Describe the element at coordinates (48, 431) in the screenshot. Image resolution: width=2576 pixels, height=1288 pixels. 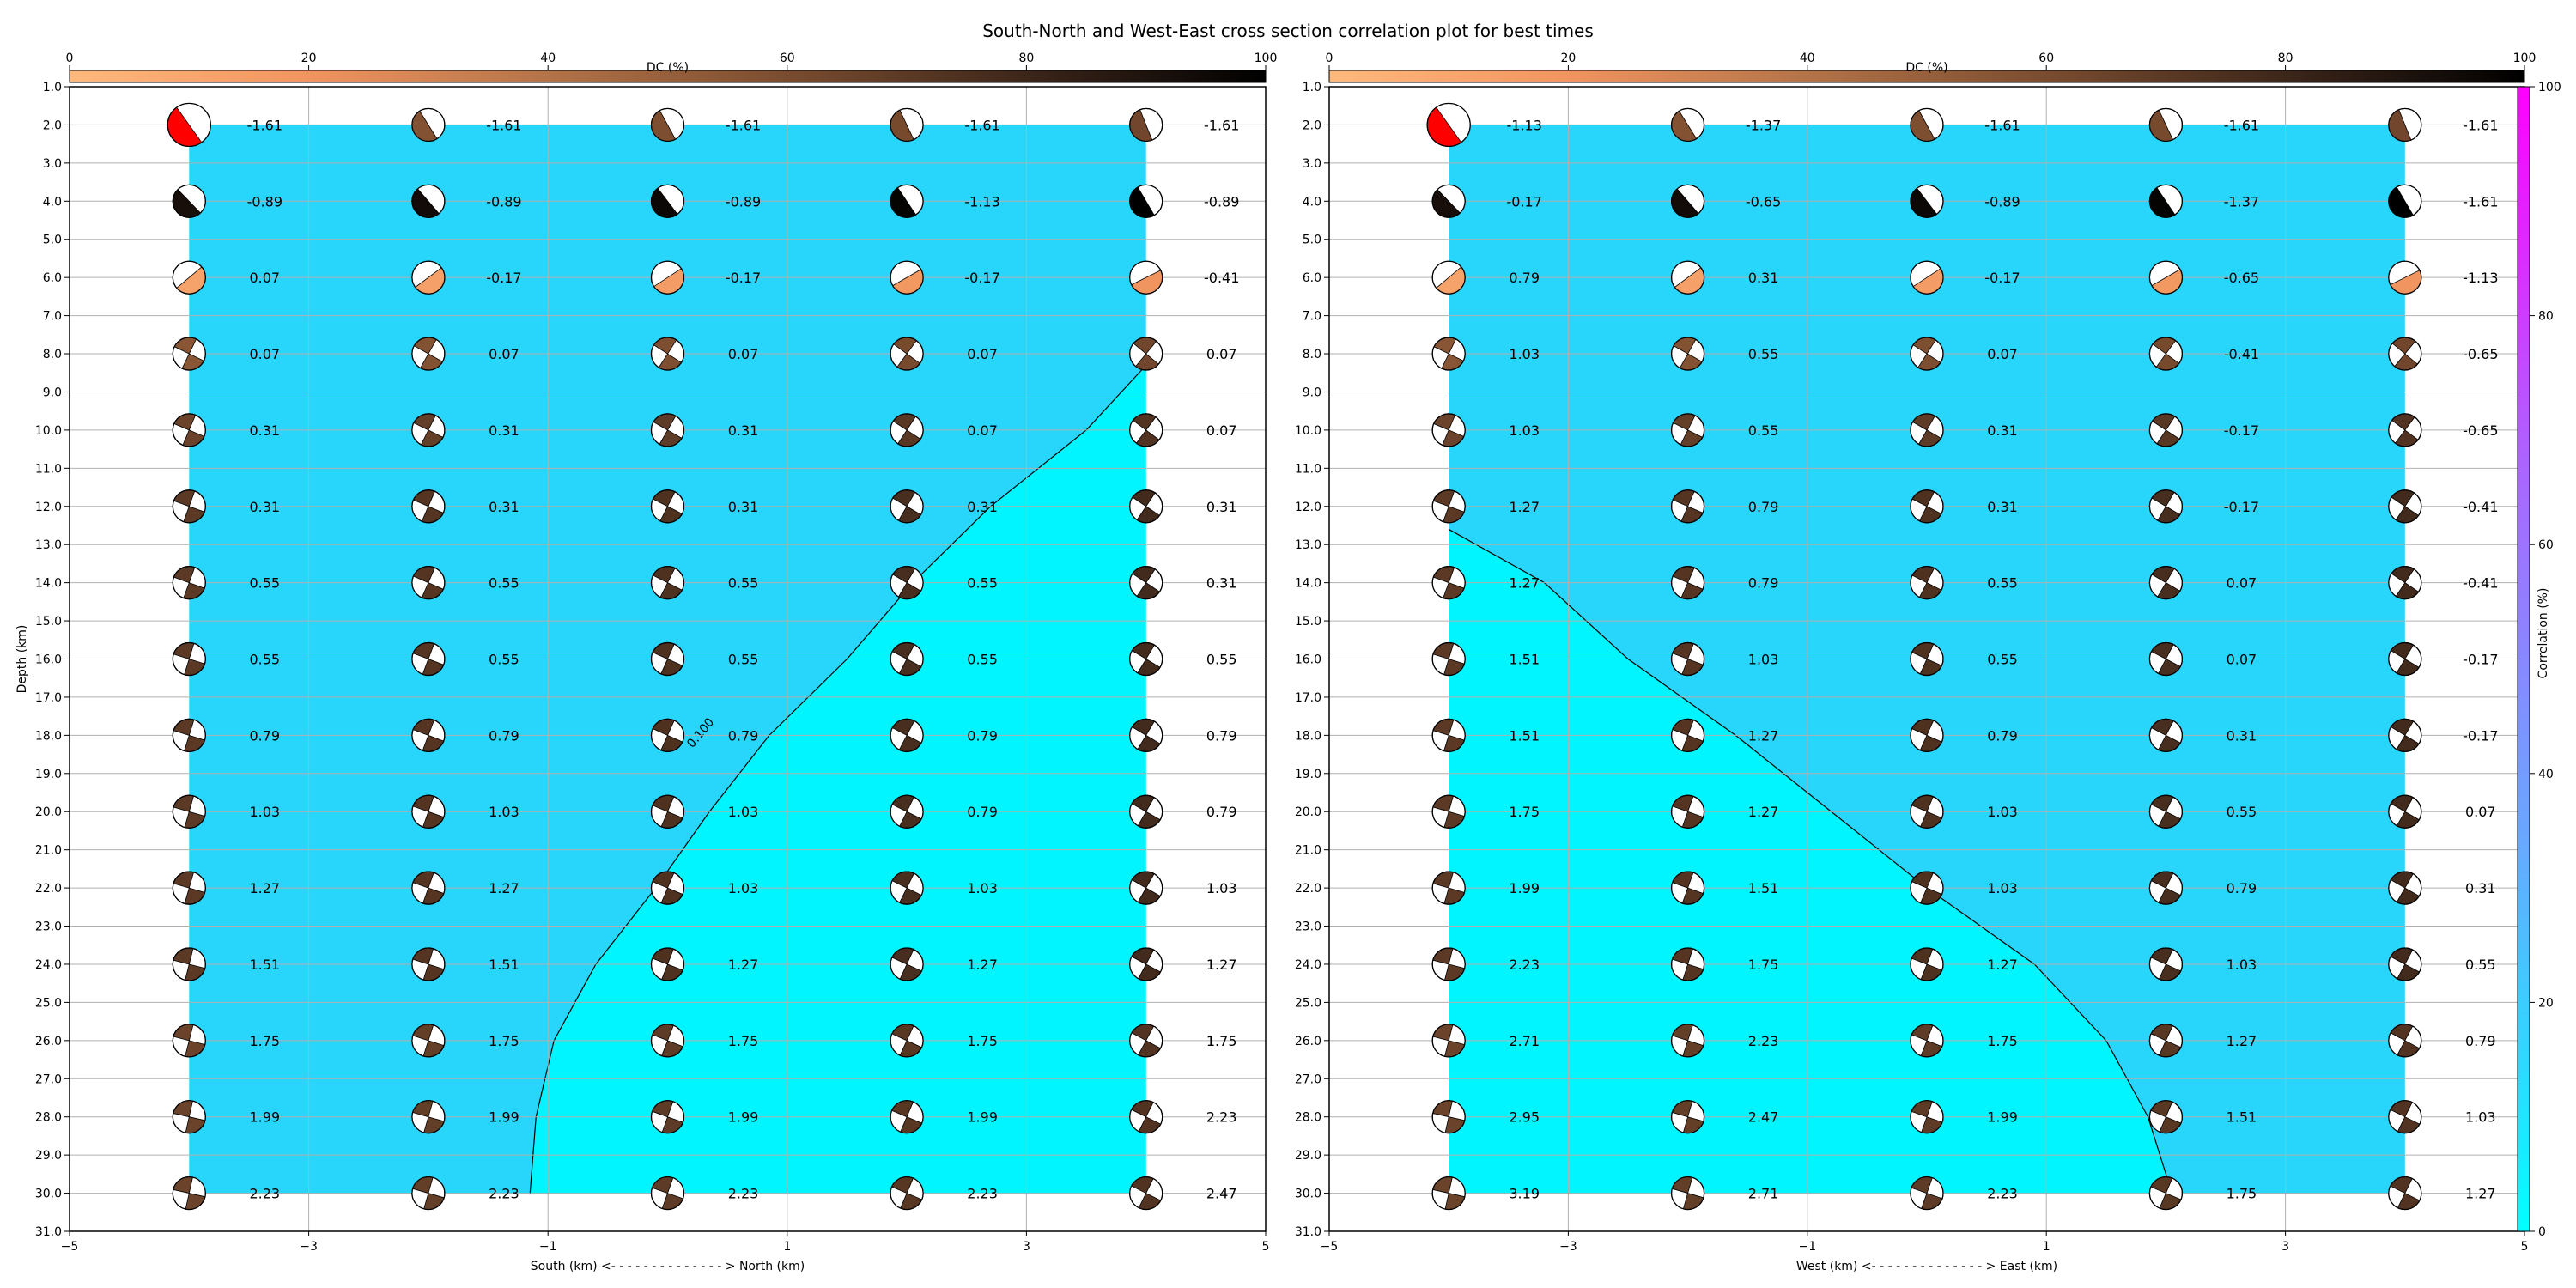
I see `y-tick-label: 10.0` at that location.